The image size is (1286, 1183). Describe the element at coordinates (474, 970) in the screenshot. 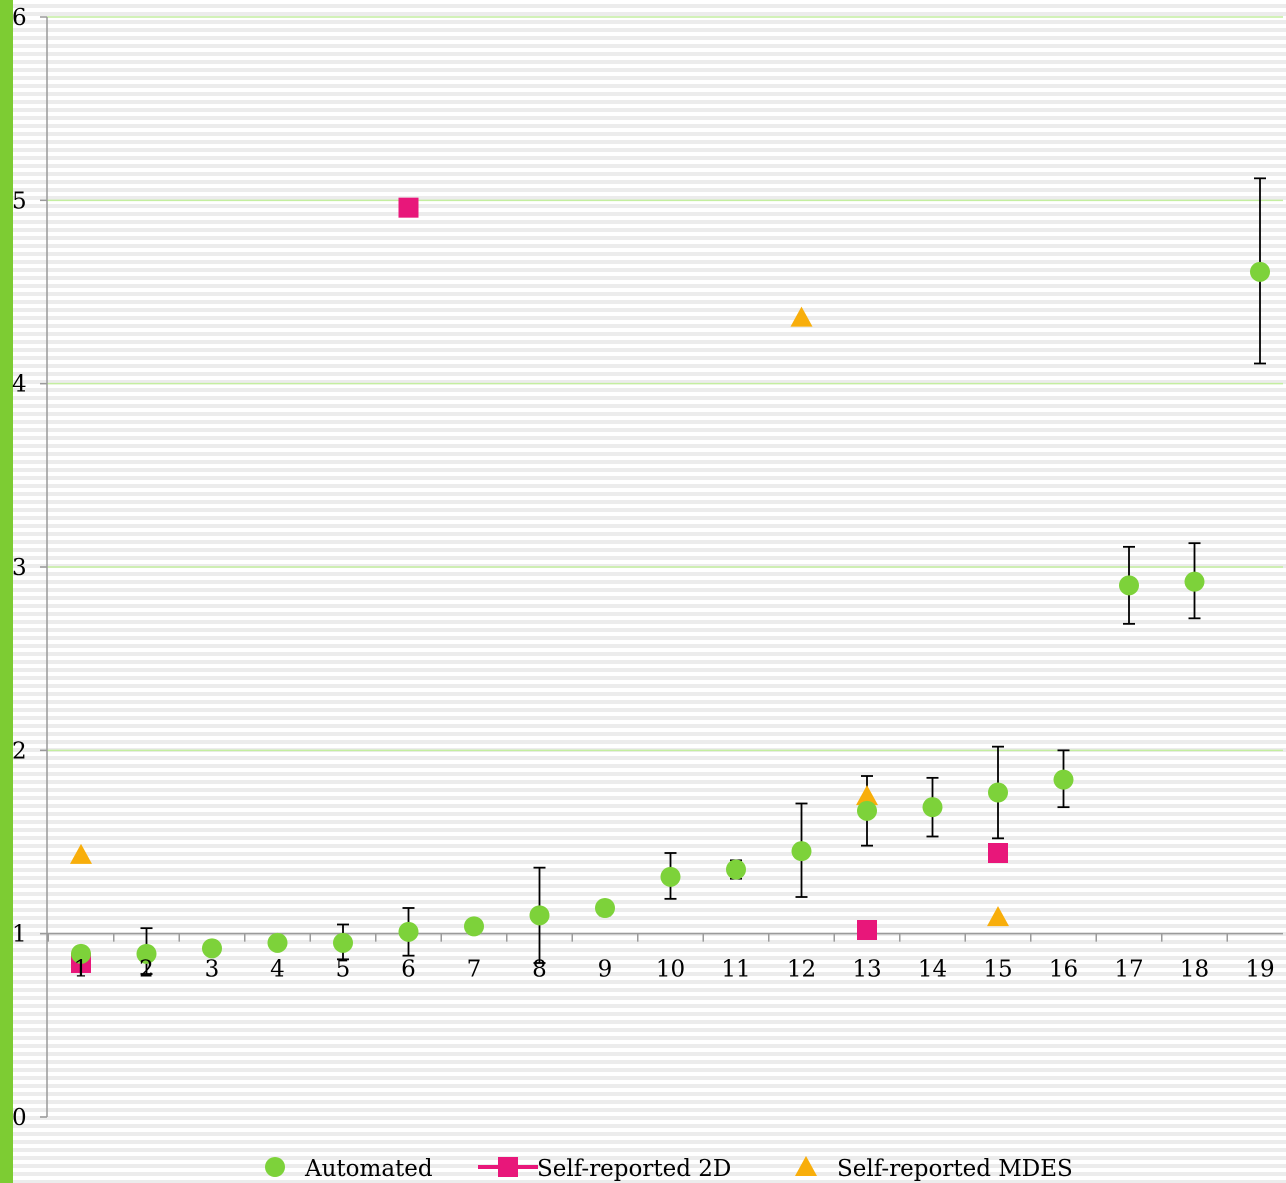

I see `x-tick-label-7: 7` at that location.